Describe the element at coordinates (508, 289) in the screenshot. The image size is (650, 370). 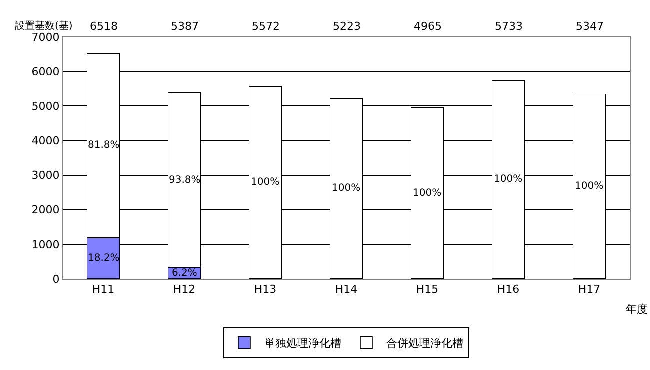
I see `x-tick-label: H16` at that location.